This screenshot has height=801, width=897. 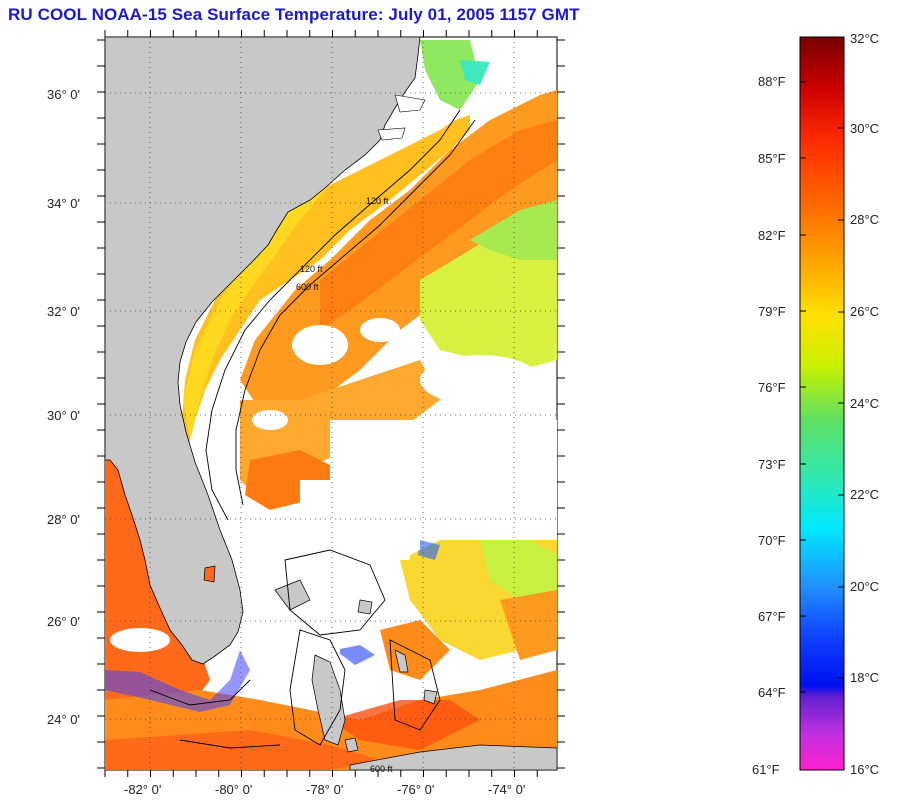 What do you see at coordinates (415, 789) in the screenshot?
I see `lon-label-76: -76° 0'` at bounding box center [415, 789].